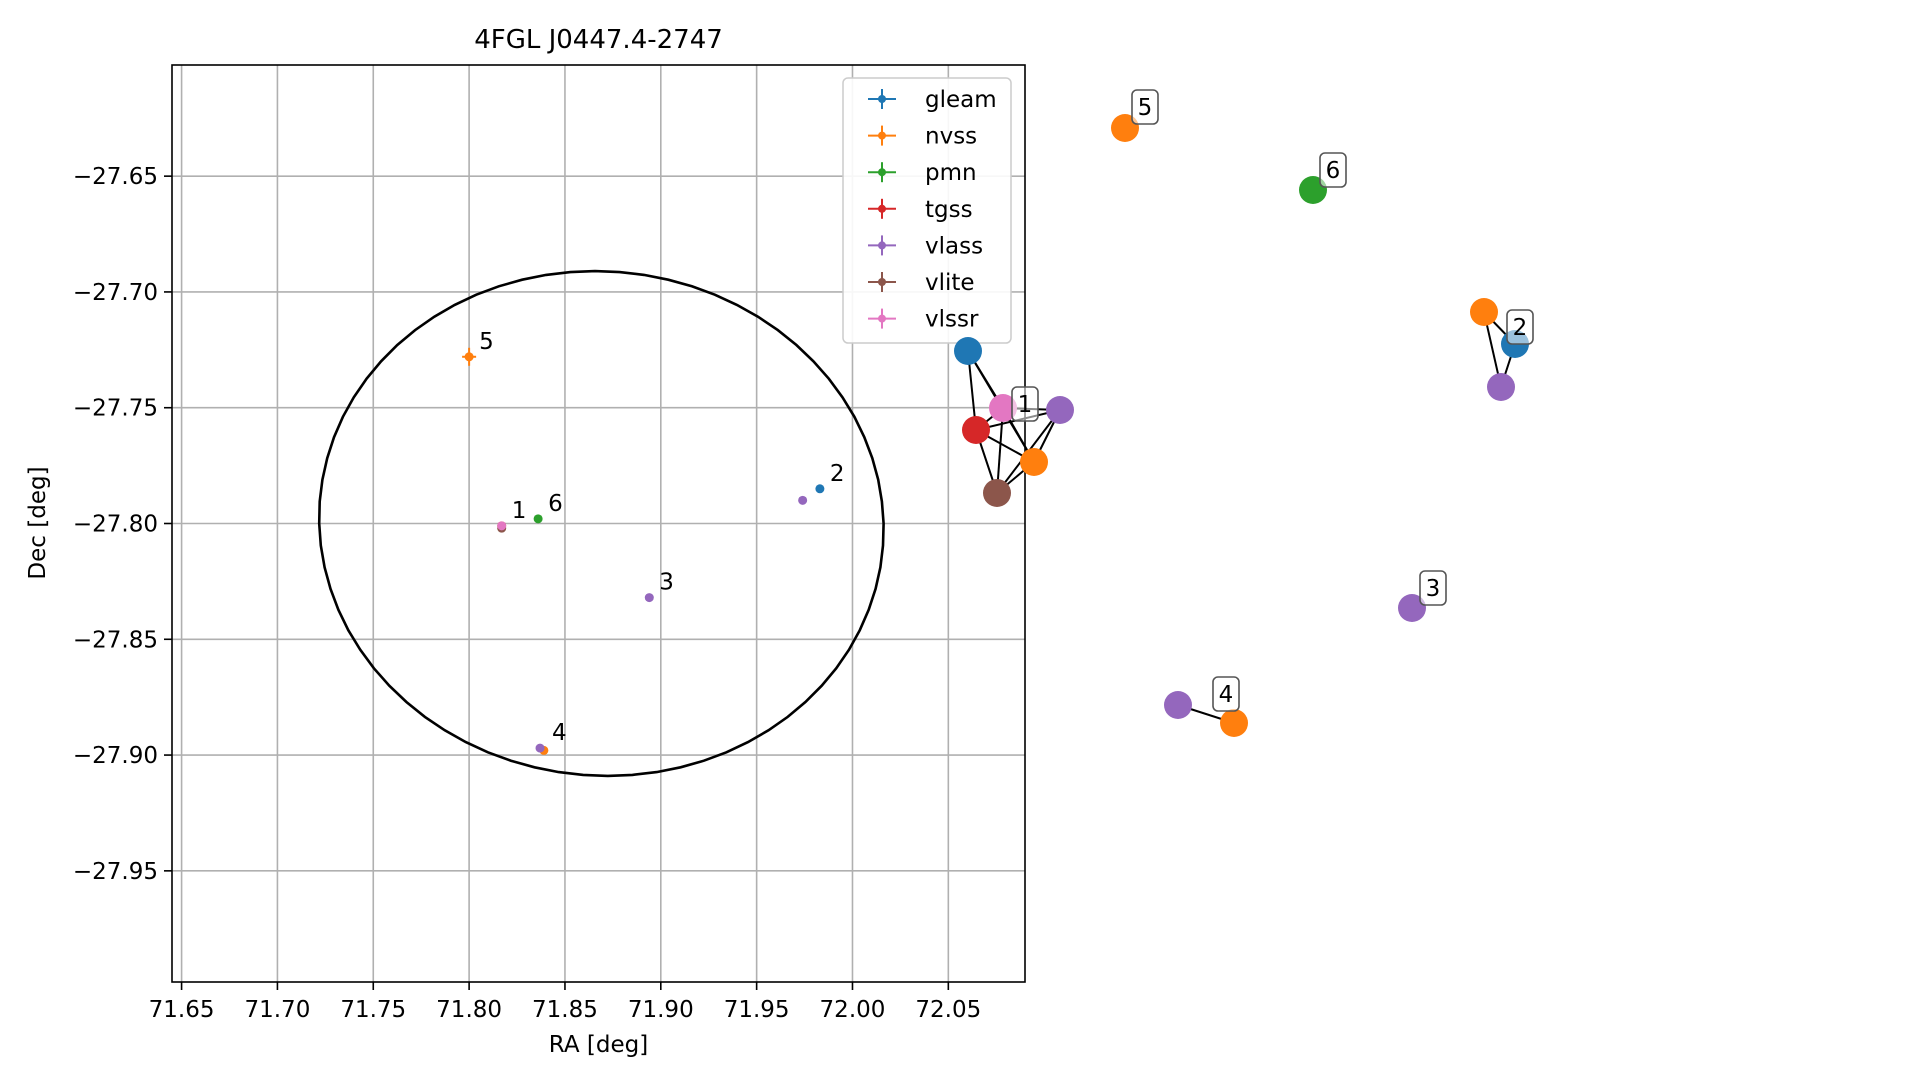 The width and height of the screenshot is (1919, 1080). I want to click on y-tick-label: −27.90, so click(115, 756).